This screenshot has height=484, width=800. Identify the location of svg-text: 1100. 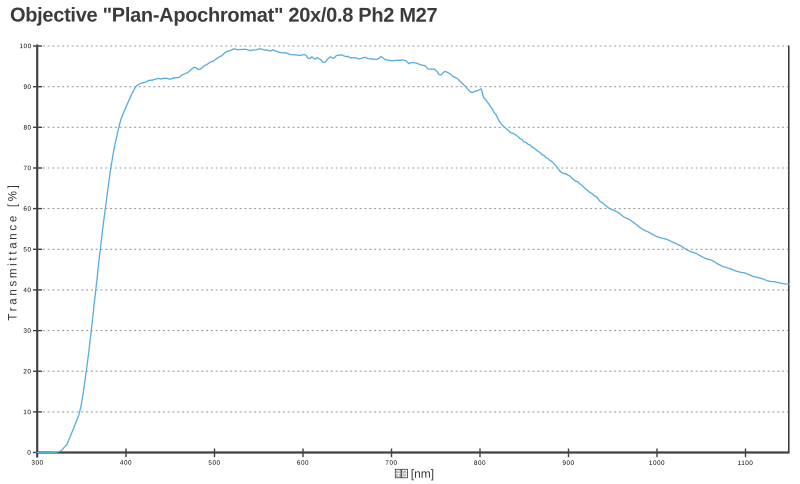
(746, 463).